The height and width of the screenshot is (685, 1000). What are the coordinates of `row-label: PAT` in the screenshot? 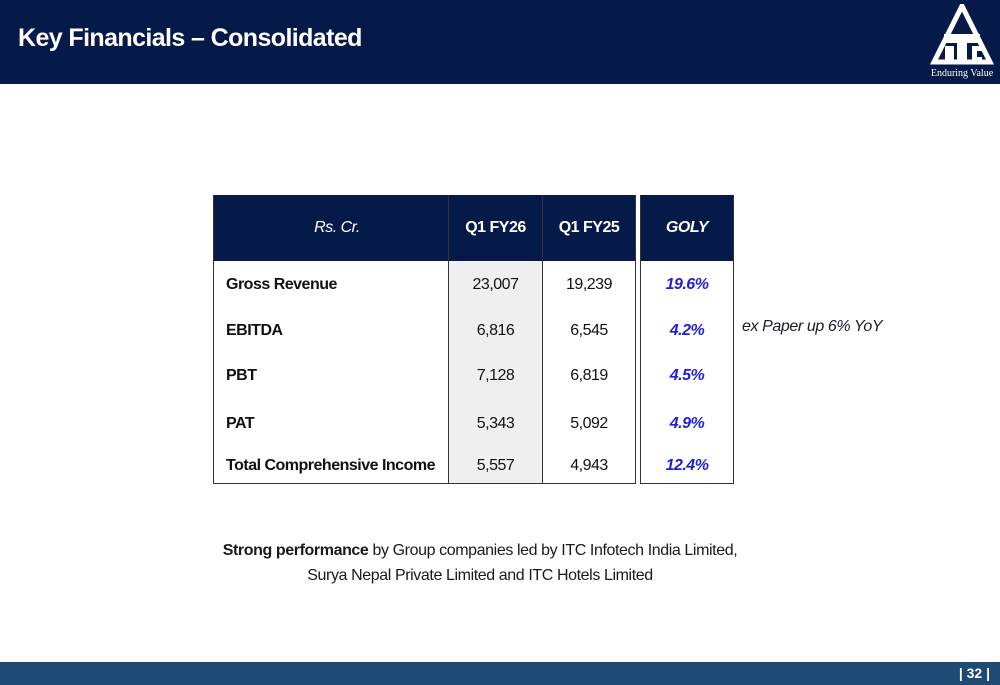 It's located at (330, 423).